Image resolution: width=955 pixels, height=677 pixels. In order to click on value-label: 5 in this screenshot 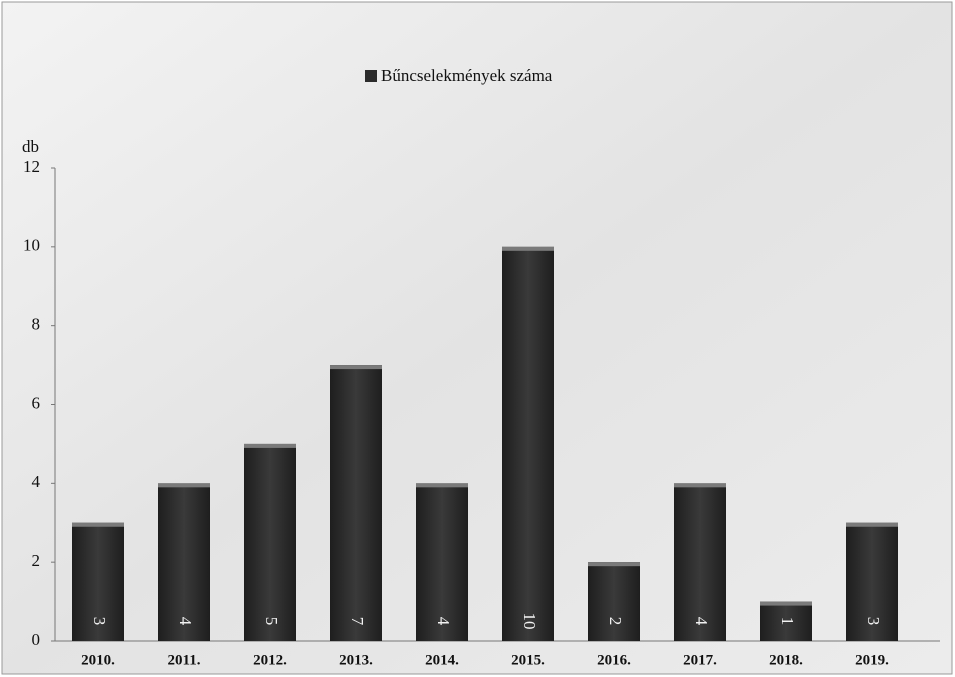, I will do `click(271, 621)`.